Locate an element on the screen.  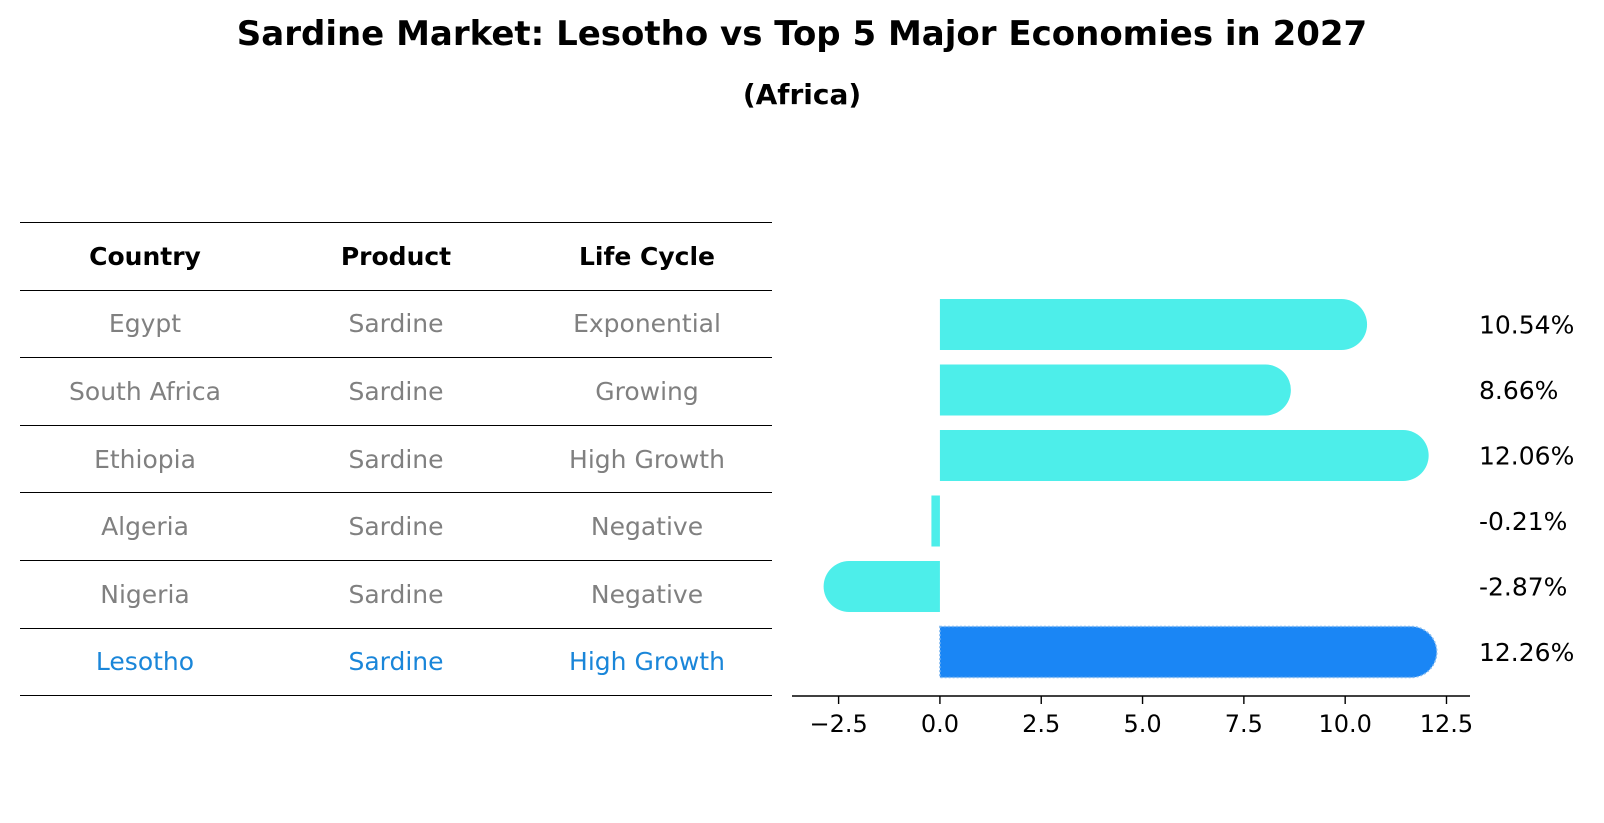
table-row: South Africa Sardine Growing is located at coordinates (396, 391).